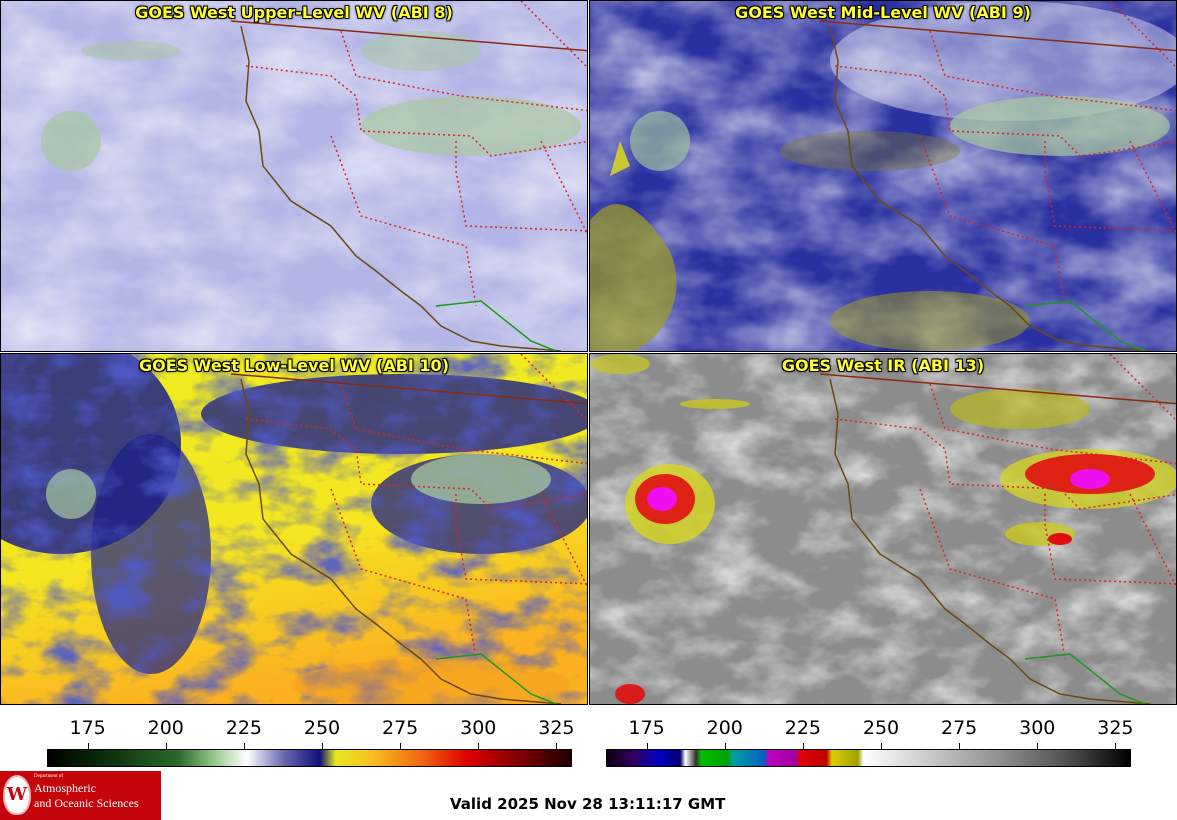  I want to click on panel-title: GOES West Mid-Level WV (ABI 9), so click(883, 12).